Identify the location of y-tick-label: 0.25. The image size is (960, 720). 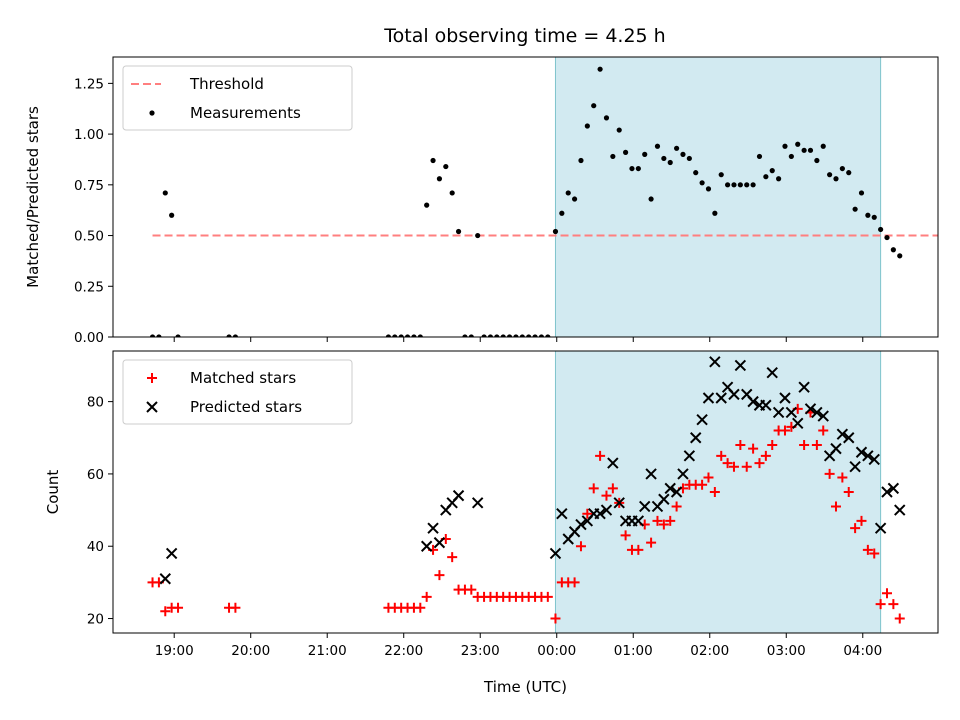
(89, 287).